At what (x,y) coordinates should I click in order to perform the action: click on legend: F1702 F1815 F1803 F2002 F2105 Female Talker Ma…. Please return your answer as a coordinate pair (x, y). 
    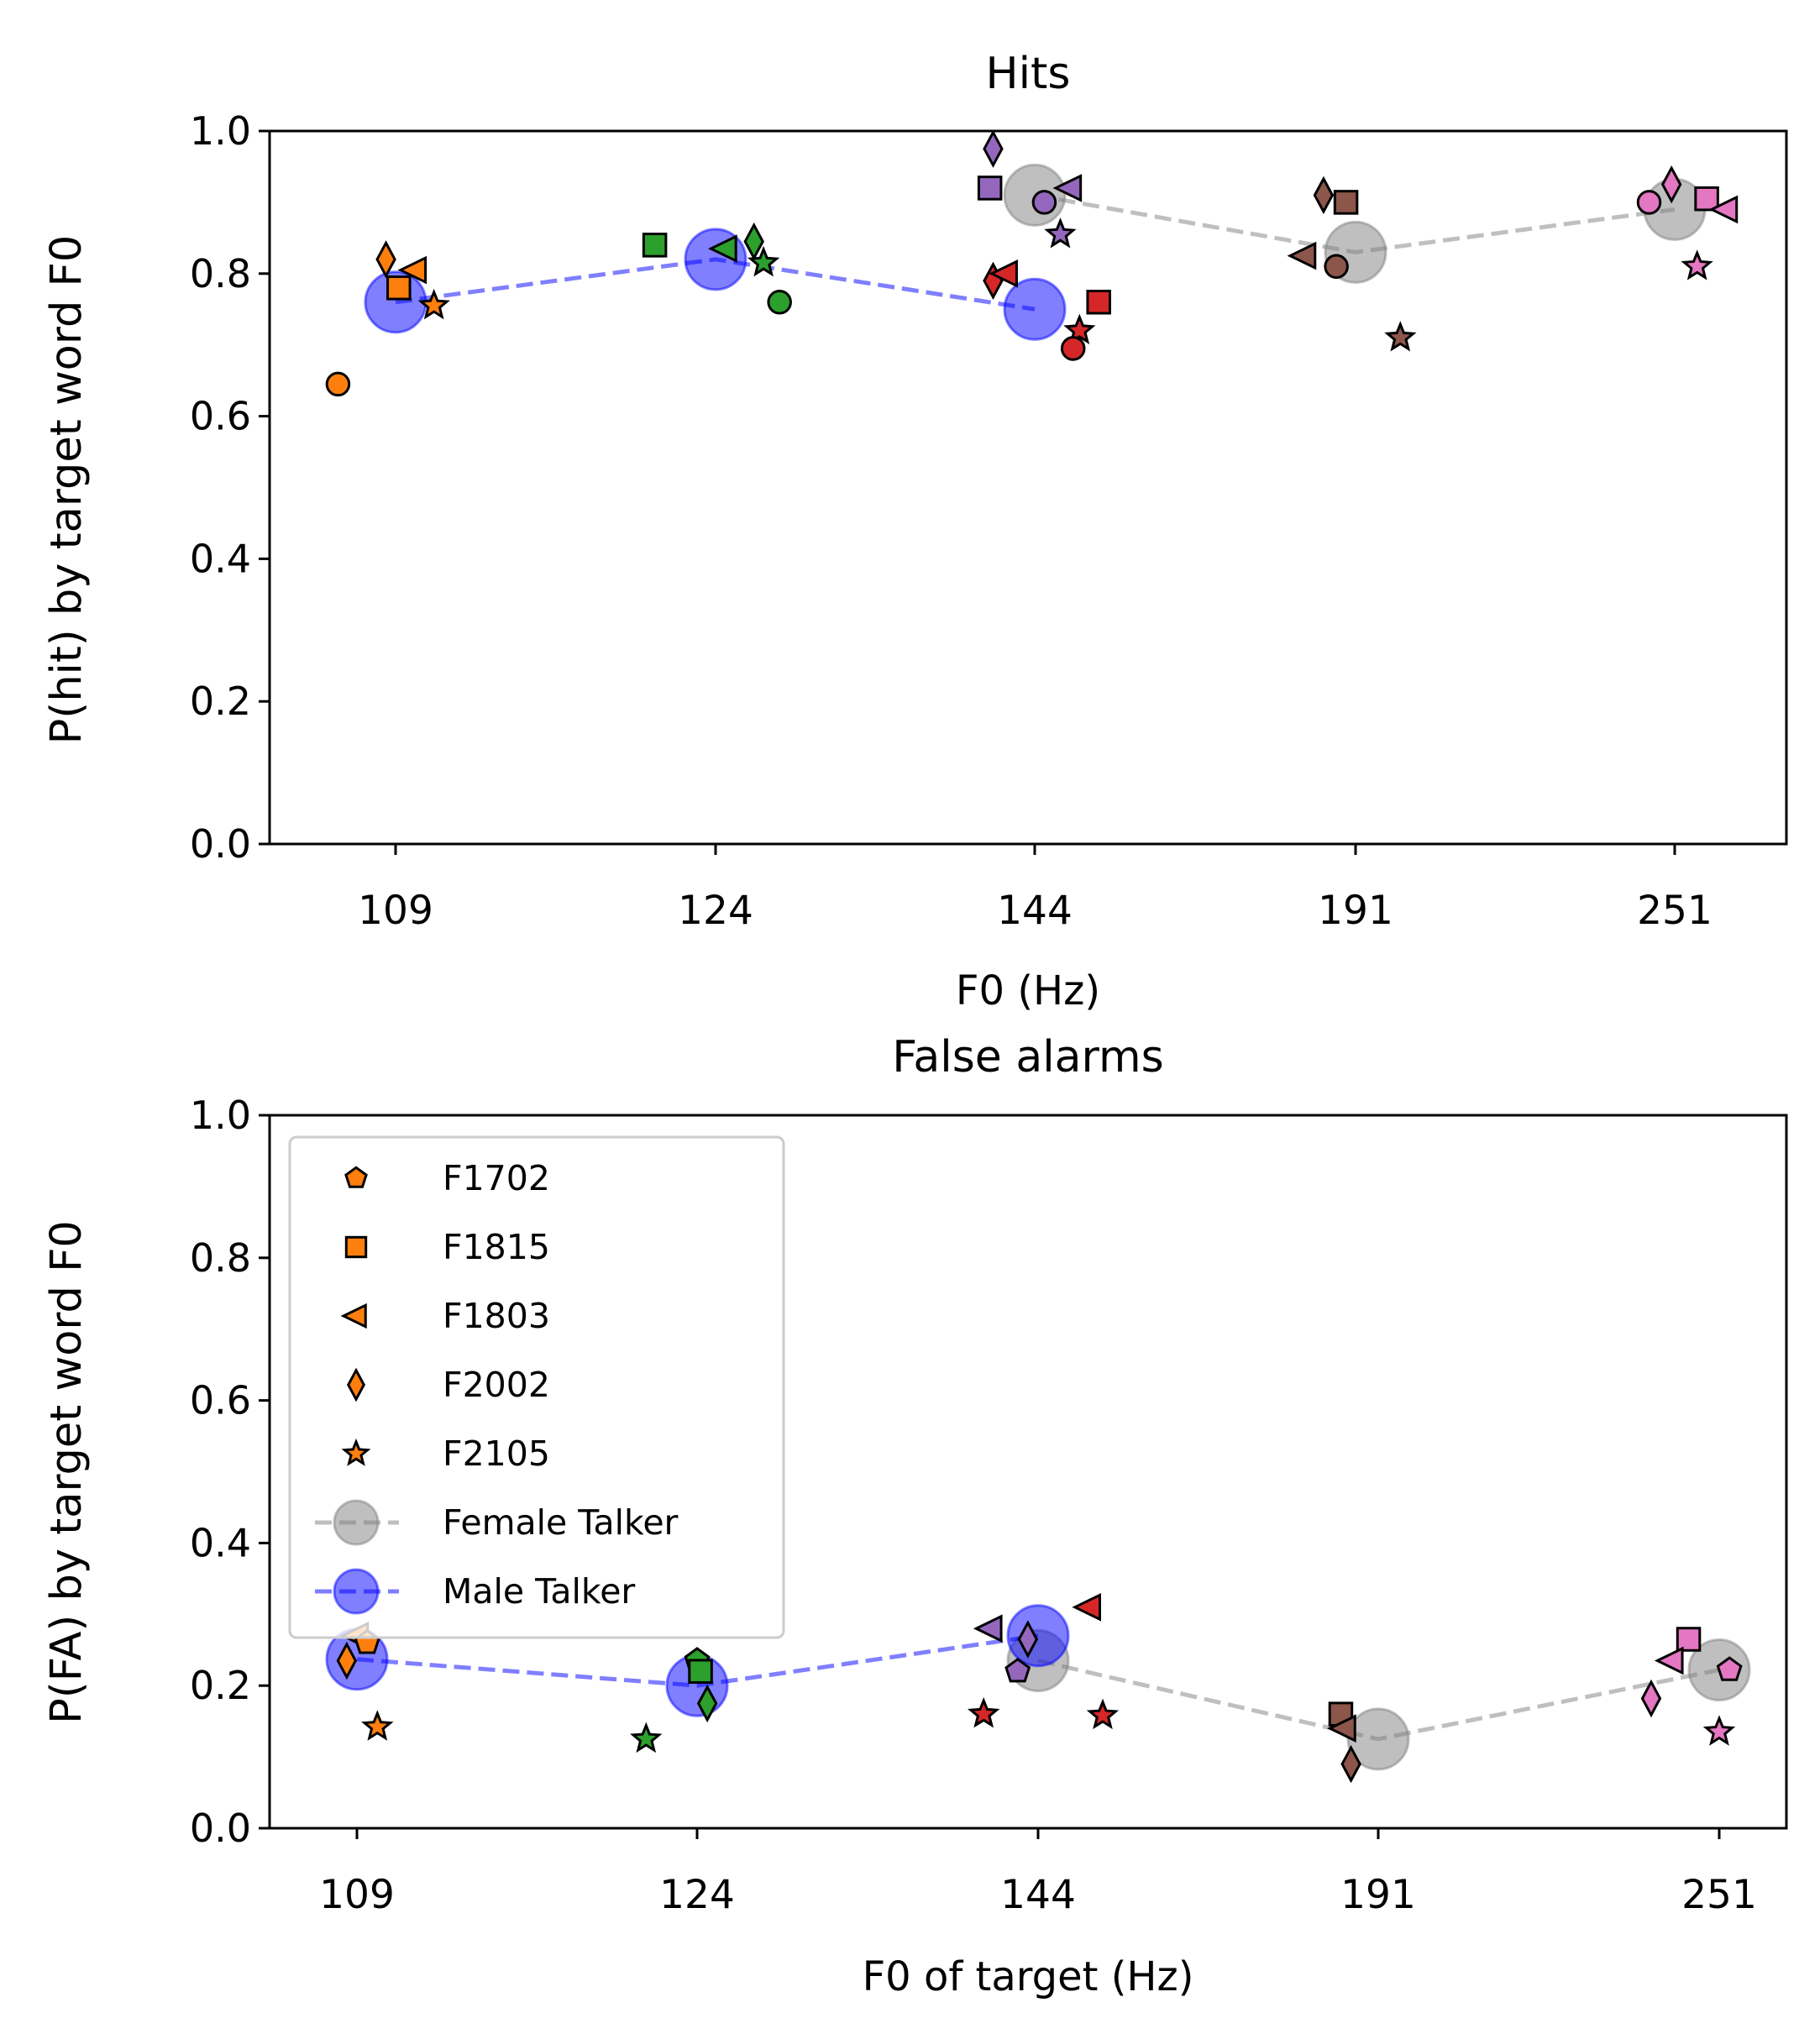
    Looking at the image, I should click on (536, 1387).